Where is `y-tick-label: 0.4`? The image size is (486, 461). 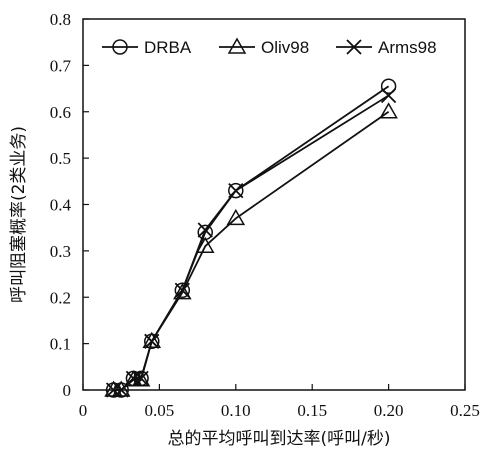
y-tick-label: 0.4 is located at coordinates (61, 205).